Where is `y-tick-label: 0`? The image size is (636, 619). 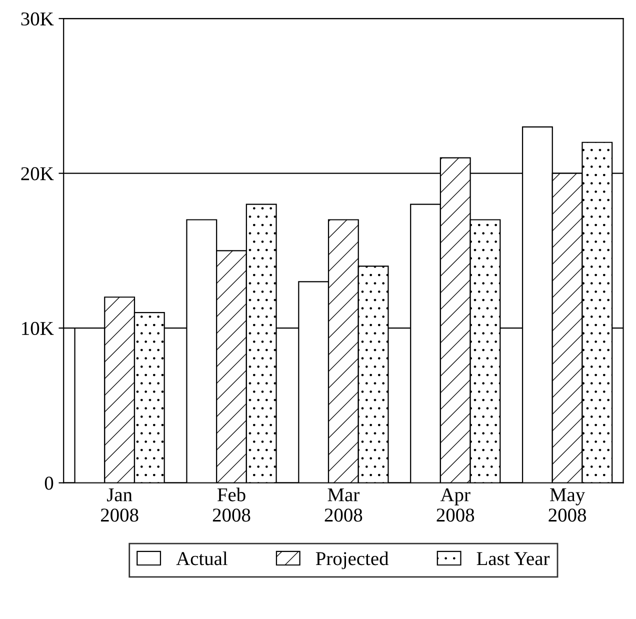 y-tick-label: 0 is located at coordinates (49, 483).